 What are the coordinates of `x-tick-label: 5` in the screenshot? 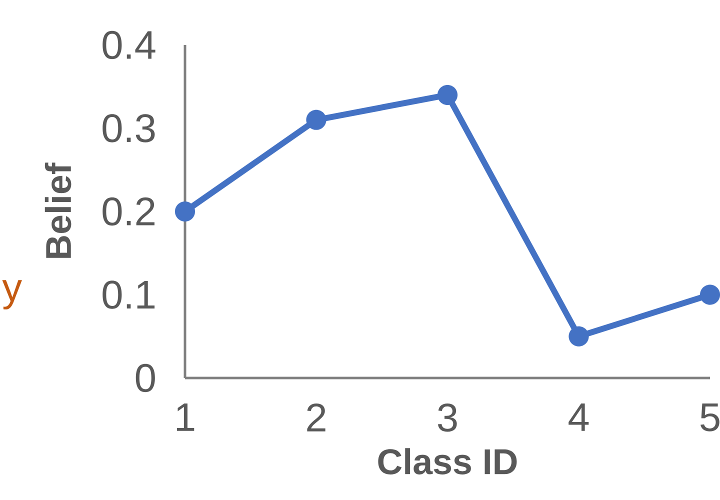 It's located at (710, 418).